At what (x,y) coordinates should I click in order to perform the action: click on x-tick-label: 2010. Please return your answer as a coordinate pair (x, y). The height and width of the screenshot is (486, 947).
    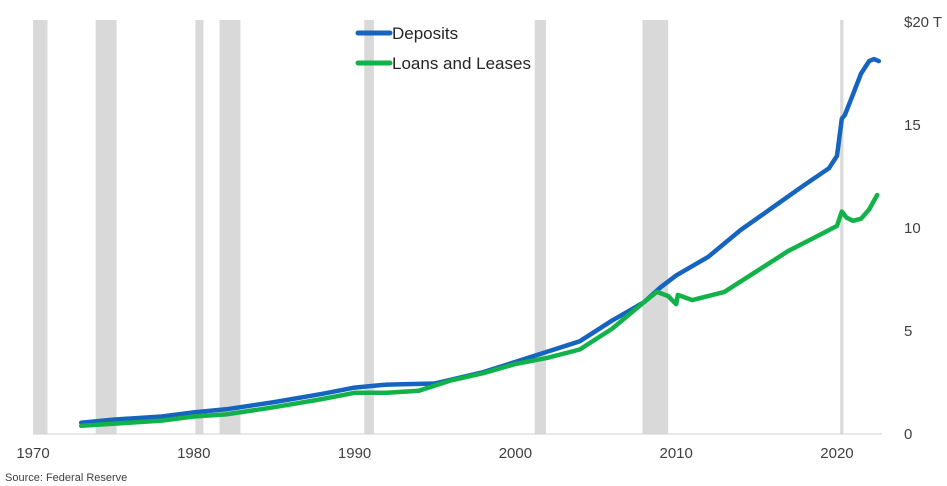
    Looking at the image, I should click on (675, 453).